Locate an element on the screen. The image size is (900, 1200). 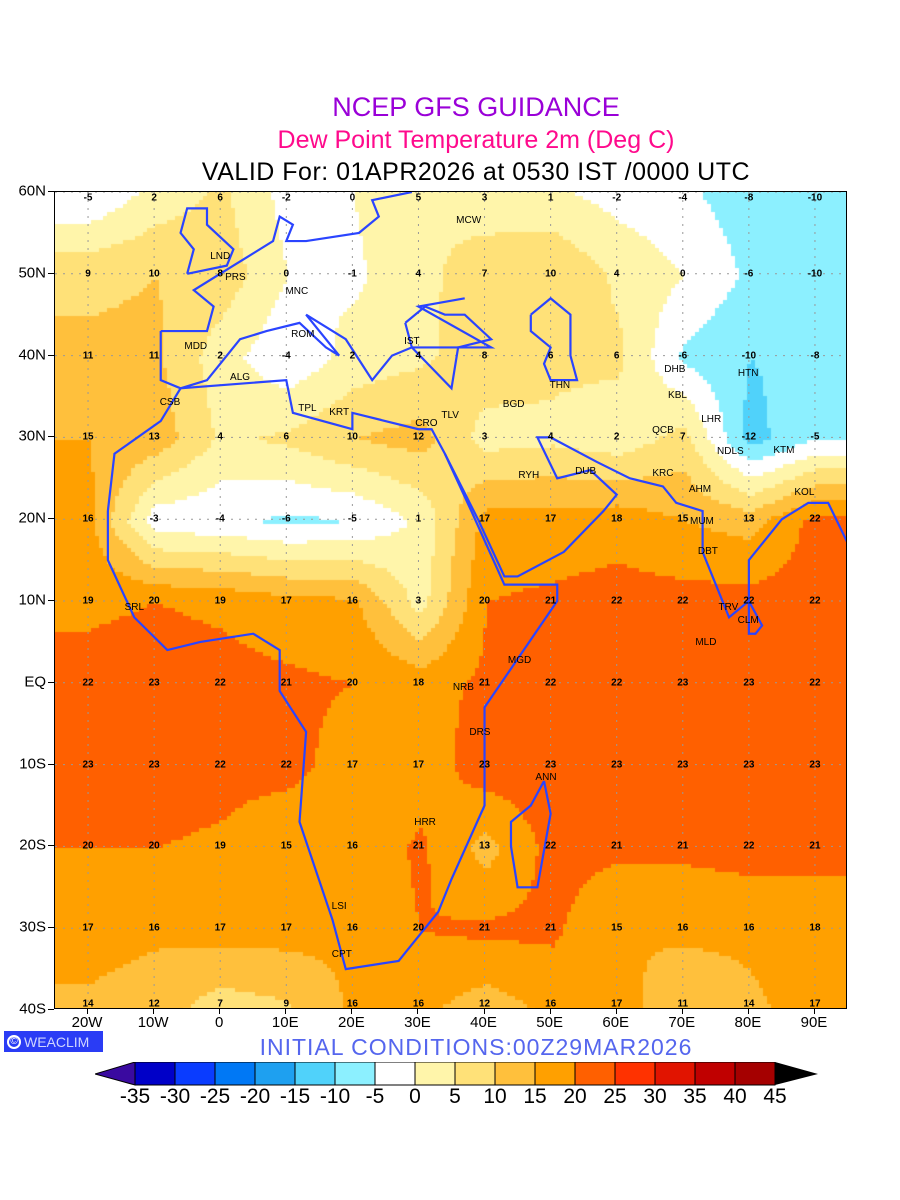
station-label: KBL is located at coordinates (677, 395).